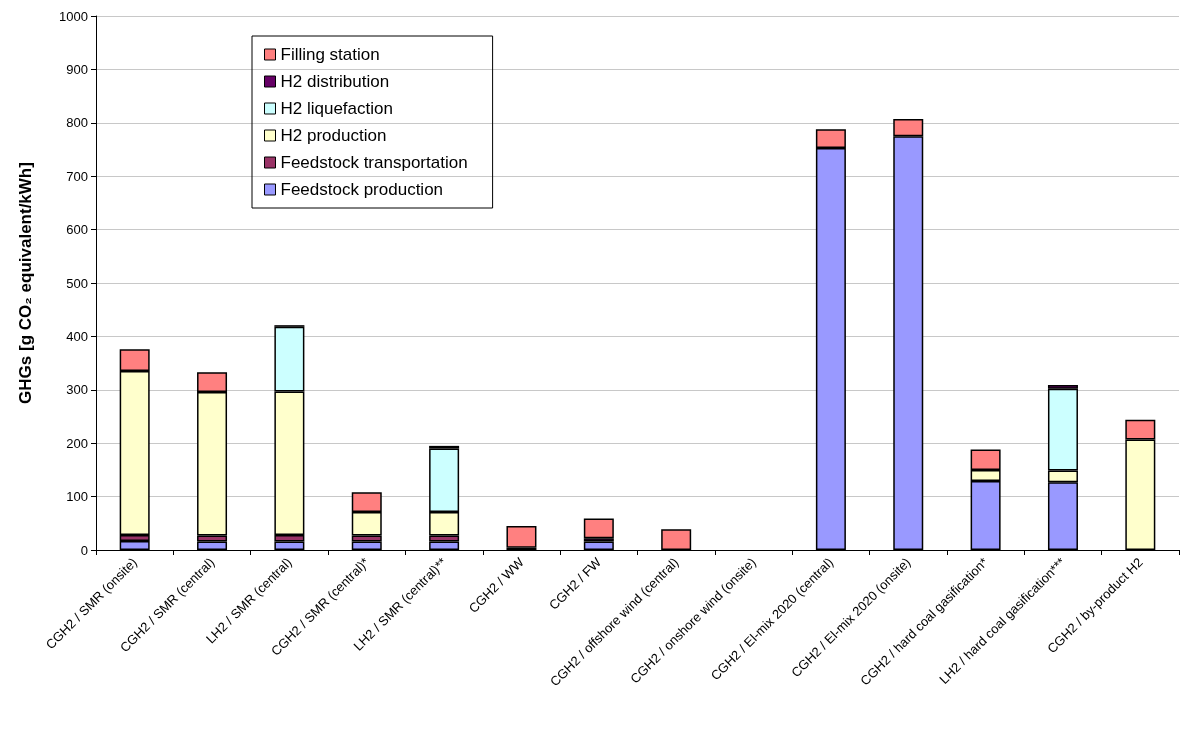 The height and width of the screenshot is (747, 1187). Describe the element at coordinates (335, 81) in the screenshot. I see `legend-label: H2 distribution` at that location.